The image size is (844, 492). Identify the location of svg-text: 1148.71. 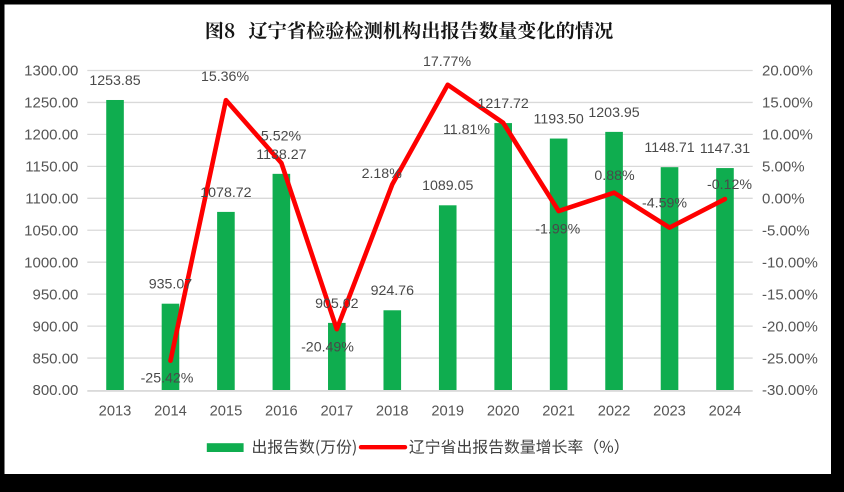
(669, 148).